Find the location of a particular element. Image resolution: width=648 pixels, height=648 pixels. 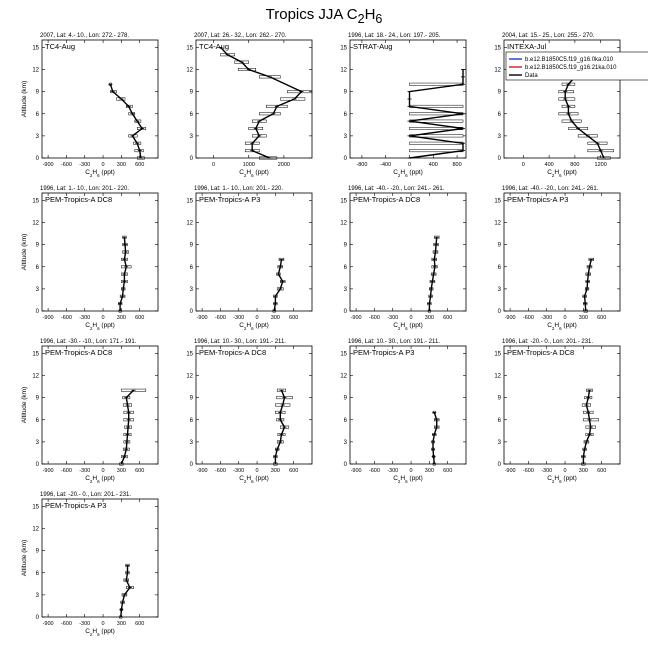

x-tick-label: 800 is located at coordinates (456, 165).